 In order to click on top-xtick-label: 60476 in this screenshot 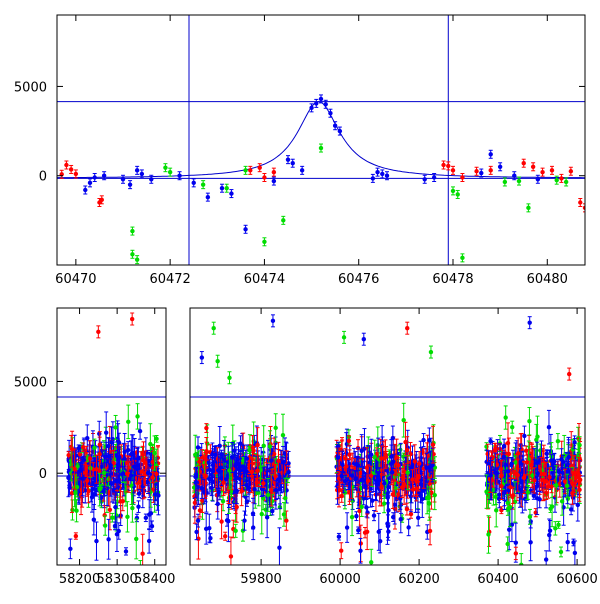, I will do `click(358, 279)`.